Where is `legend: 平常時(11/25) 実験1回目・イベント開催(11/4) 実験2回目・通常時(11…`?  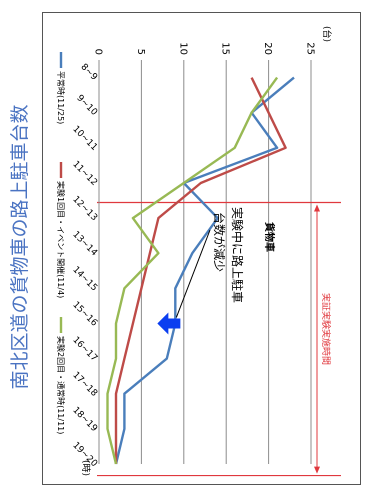
legend: 平常時(11/25) 実験1回目・イベント開催(11/4) 実験2回目・通常時(11… is located at coordinates (61, 243).